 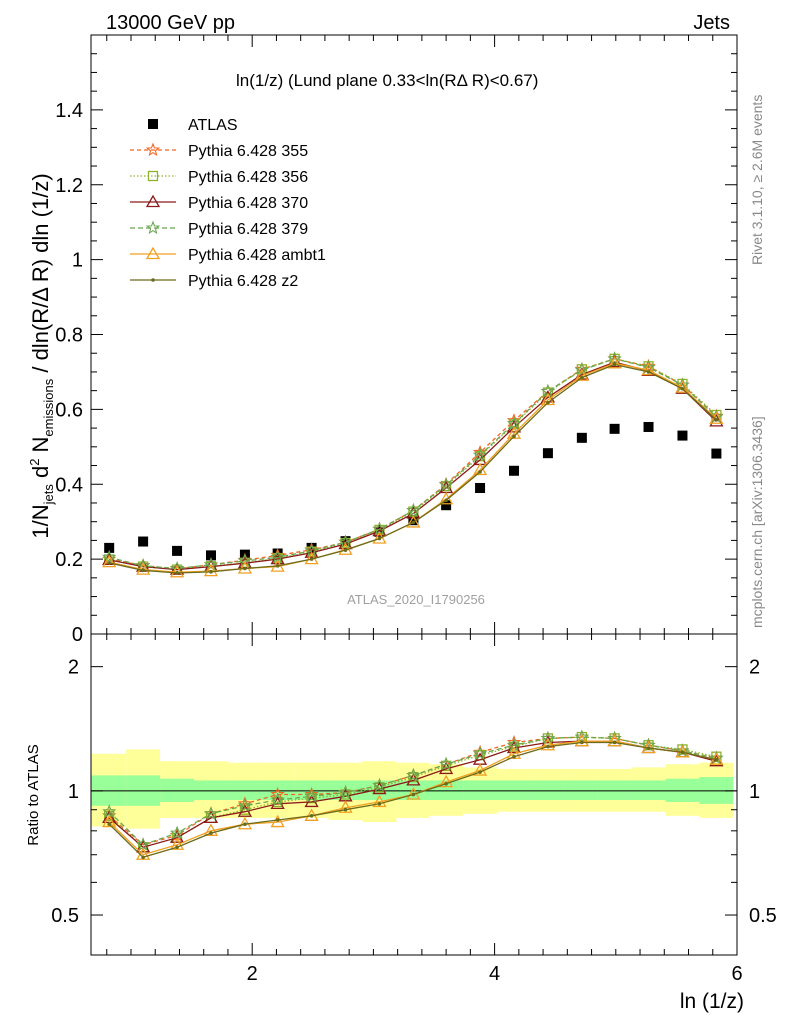 What do you see at coordinates (33, 794) in the screenshot?
I see `ratio-y-label: Ratio to ATLAS` at bounding box center [33, 794].